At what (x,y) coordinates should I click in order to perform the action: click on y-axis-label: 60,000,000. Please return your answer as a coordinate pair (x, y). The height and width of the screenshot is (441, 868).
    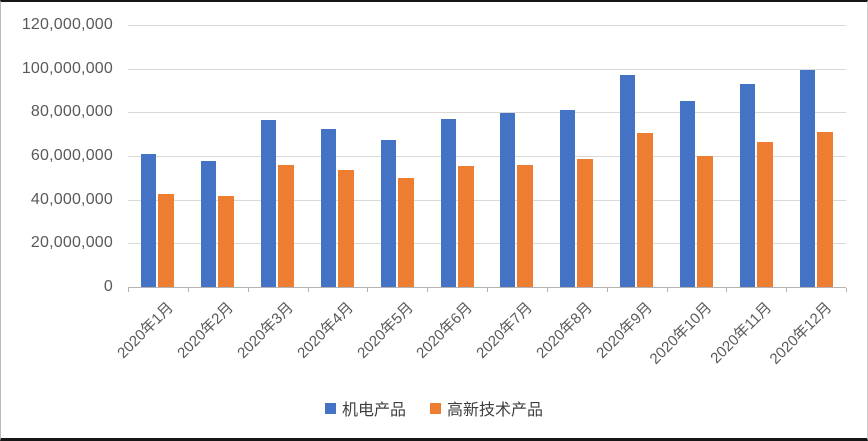
    Looking at the image, I should click on (71, 155).